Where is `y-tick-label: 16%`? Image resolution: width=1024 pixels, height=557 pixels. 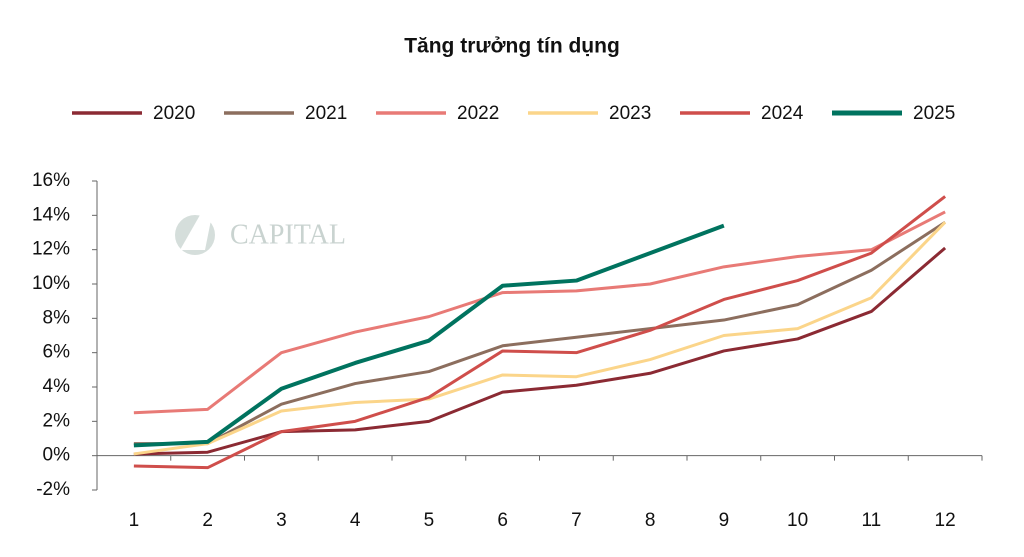
y-tick-label: 16% is located at coordinates (51, 180).